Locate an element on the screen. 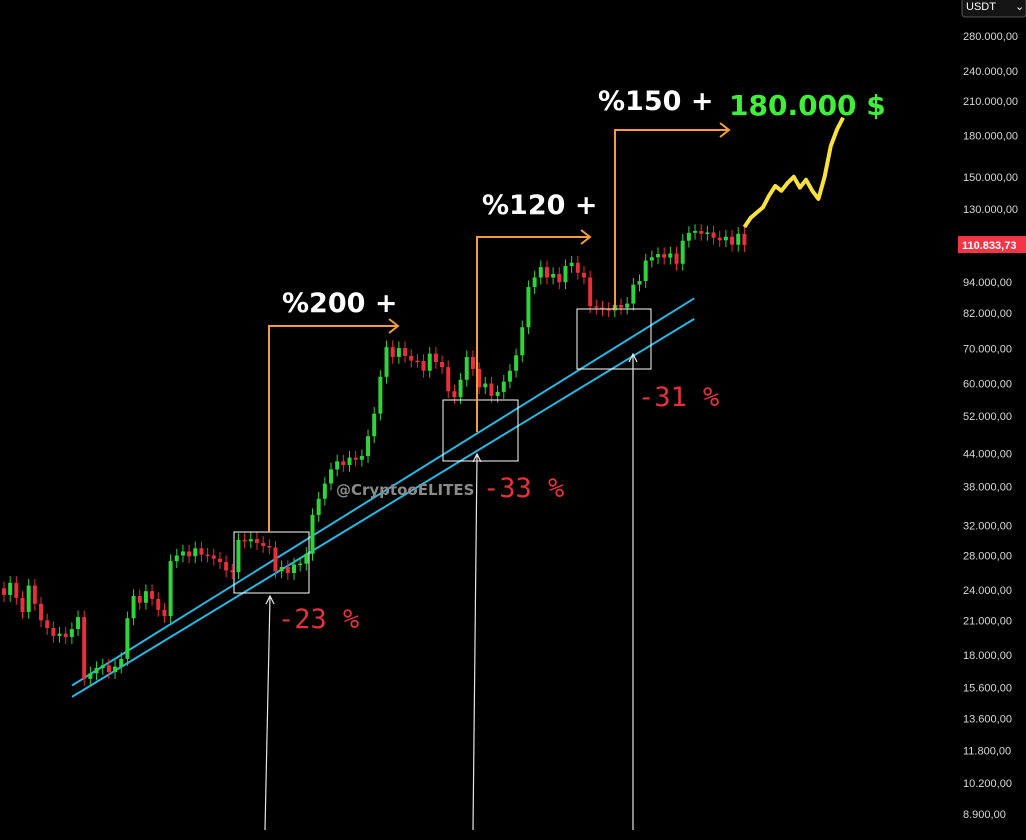 Image resolution: width=1026 pixels, height=840 pixels. drop-label-3: -31 % is located at coordinates (678, 397).